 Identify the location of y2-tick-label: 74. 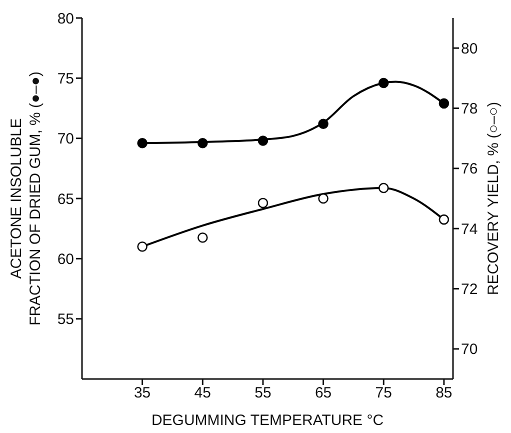
(469, 229).